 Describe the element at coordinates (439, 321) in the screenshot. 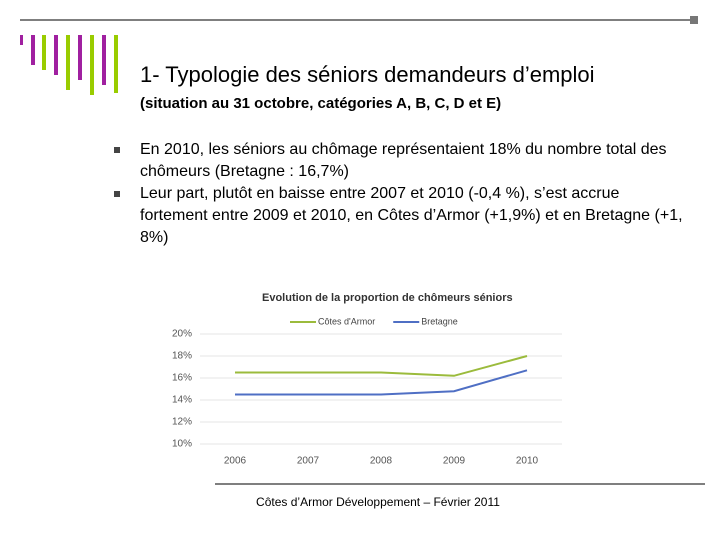

I see `legend-label: Bretagne` at that location.